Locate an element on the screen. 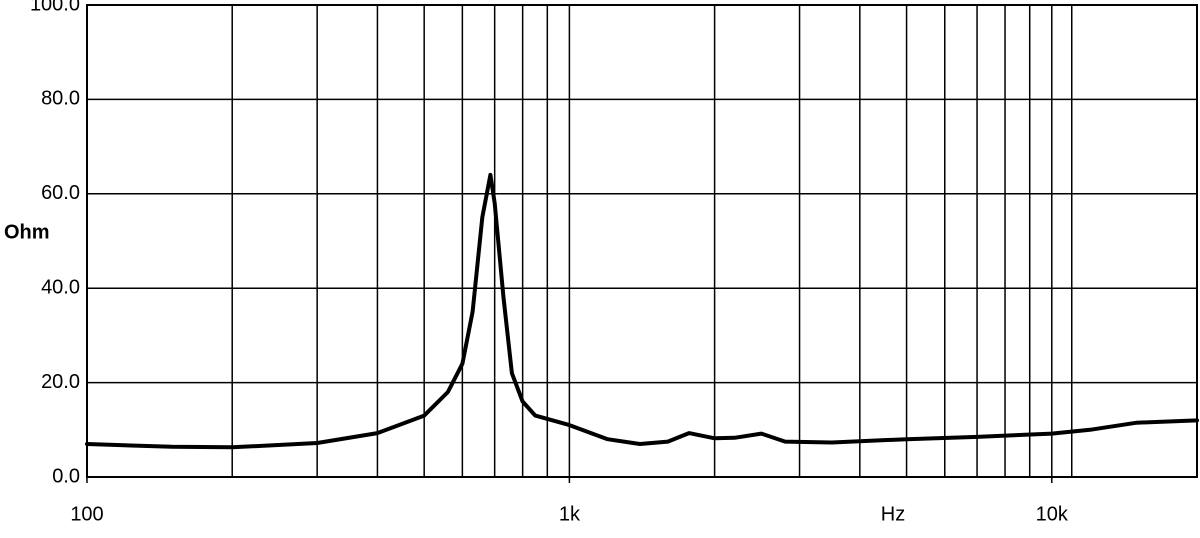 The width and height of the screenshot is (1200, 538). y-tick-label: 20.0 is located at coordinates (60, 382).